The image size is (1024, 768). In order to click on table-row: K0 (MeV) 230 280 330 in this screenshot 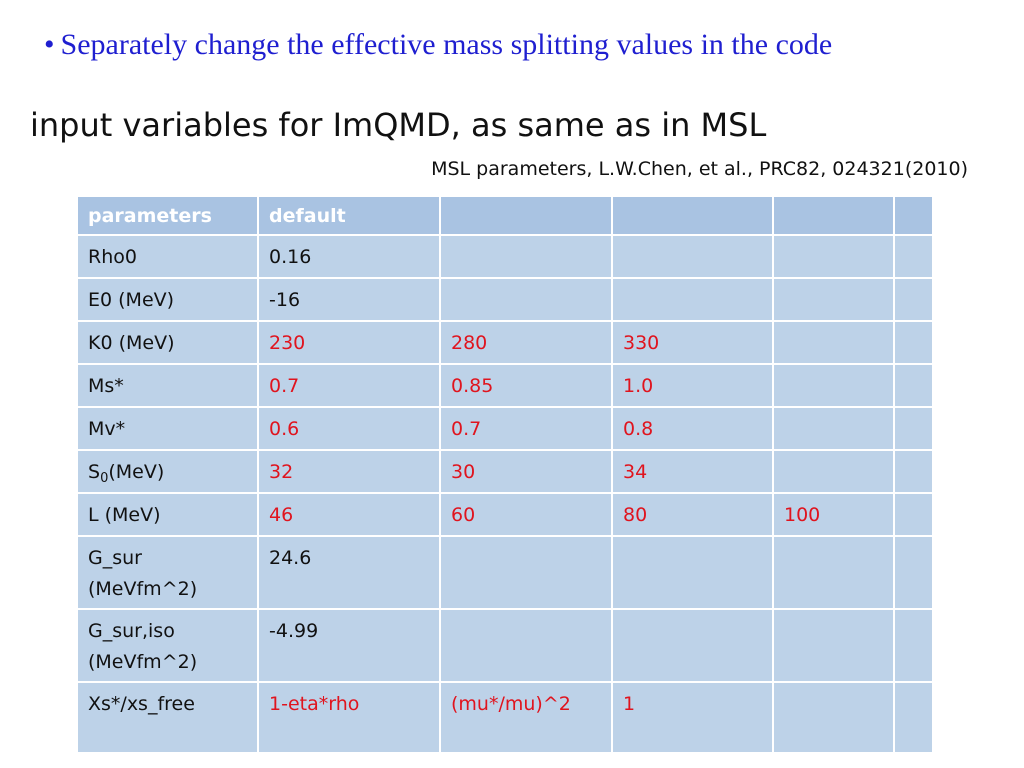, I will do `click(505, 342)`.